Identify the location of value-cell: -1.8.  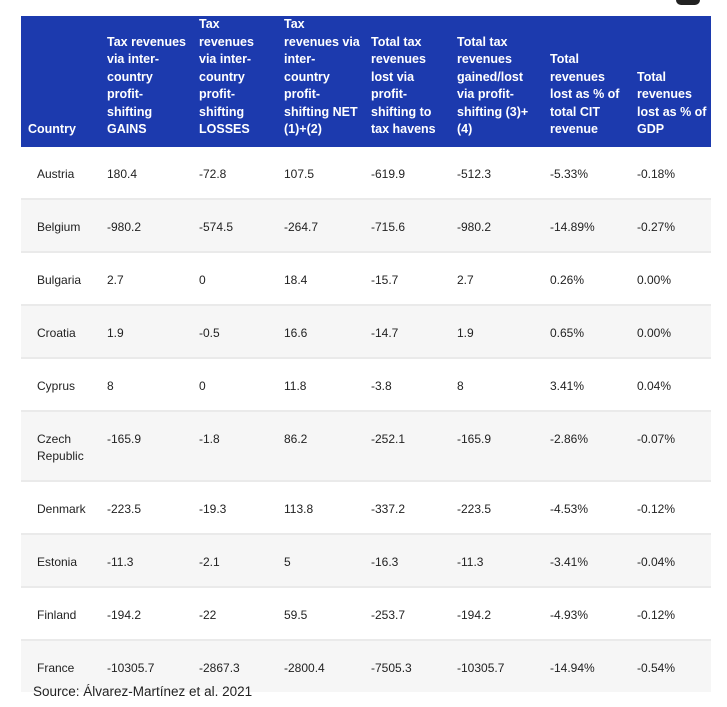
(234, 445).